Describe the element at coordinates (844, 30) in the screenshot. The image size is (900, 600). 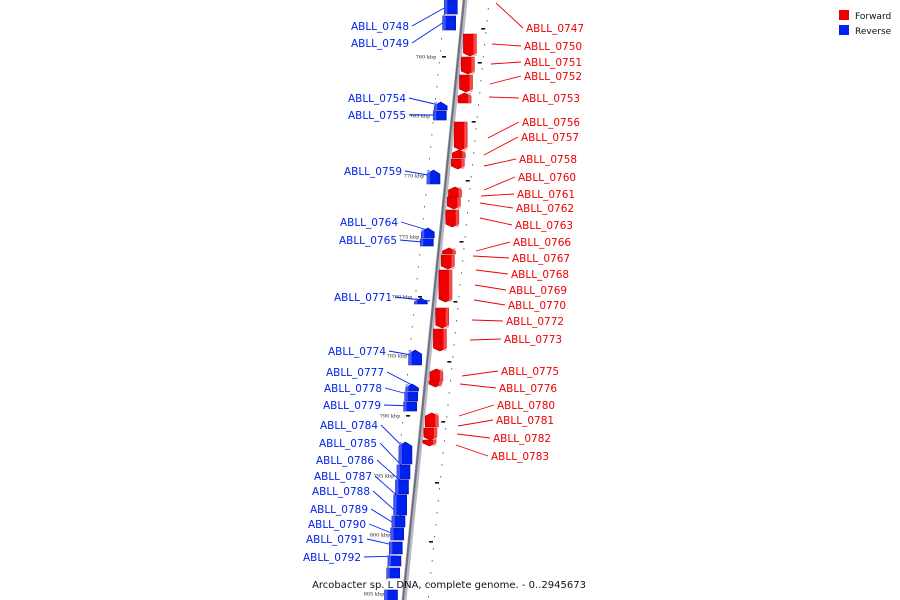
I see `legend-swatch-reverse` at that location.